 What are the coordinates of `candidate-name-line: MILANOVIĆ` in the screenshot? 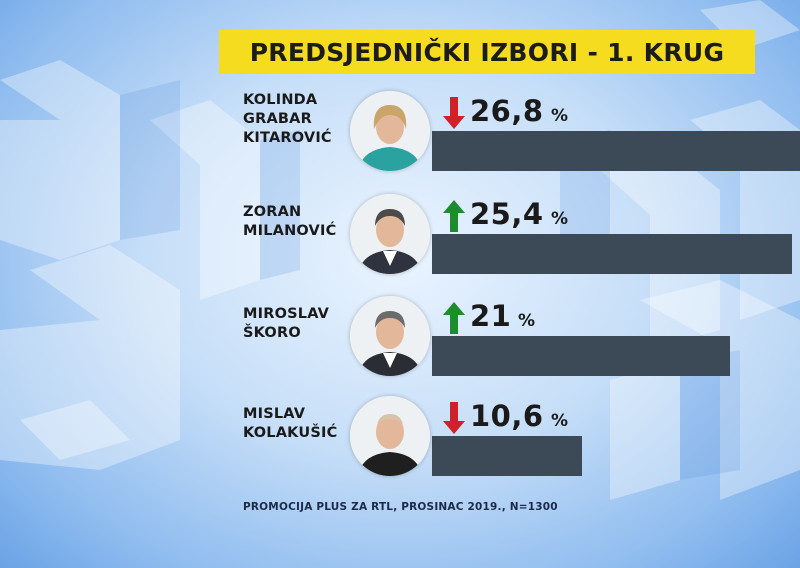 It's located at (290, 231).